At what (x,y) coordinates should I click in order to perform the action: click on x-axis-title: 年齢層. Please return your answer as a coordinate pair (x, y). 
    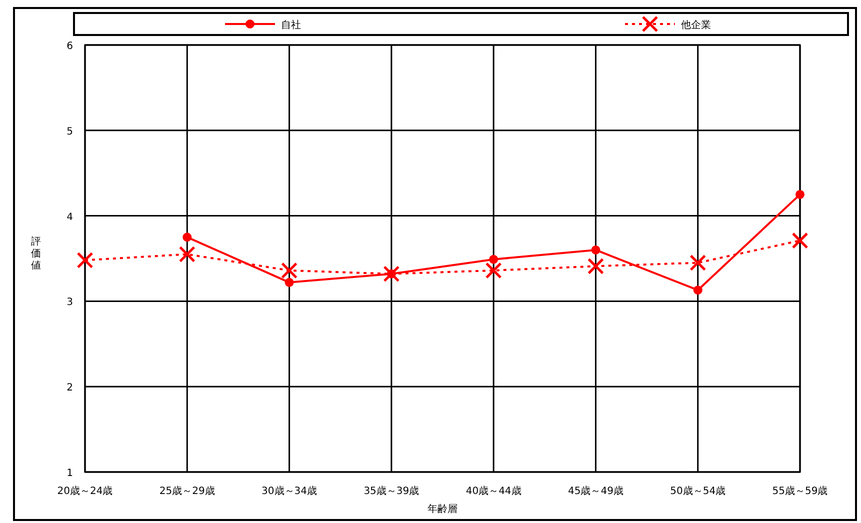
    Looking at the image, I should click on (443, 509).